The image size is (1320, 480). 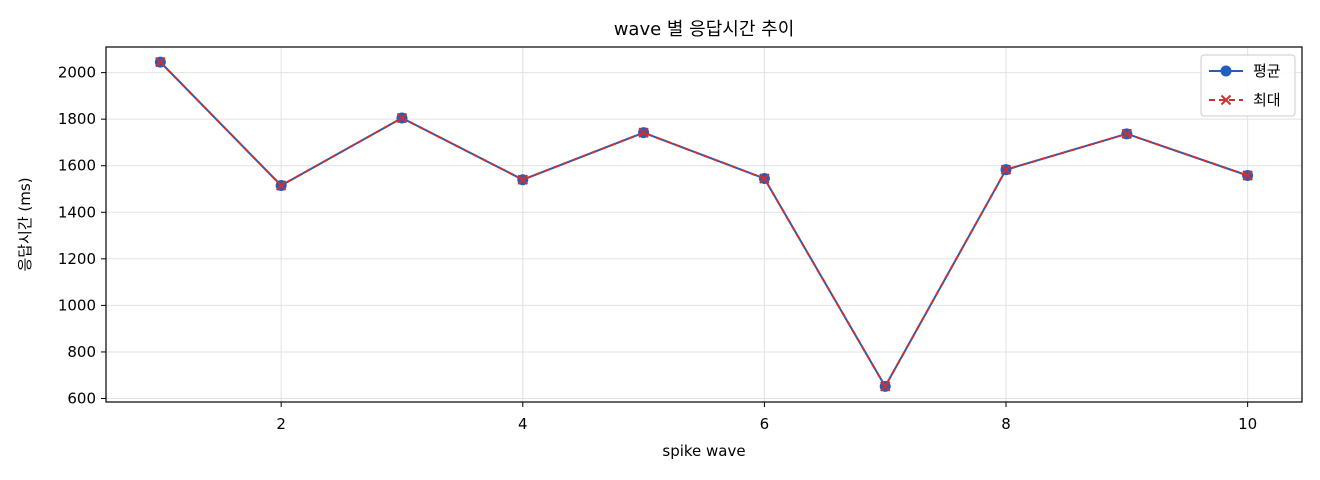 I want to click on y-tick-label: 800, so click(x=81, y=352).